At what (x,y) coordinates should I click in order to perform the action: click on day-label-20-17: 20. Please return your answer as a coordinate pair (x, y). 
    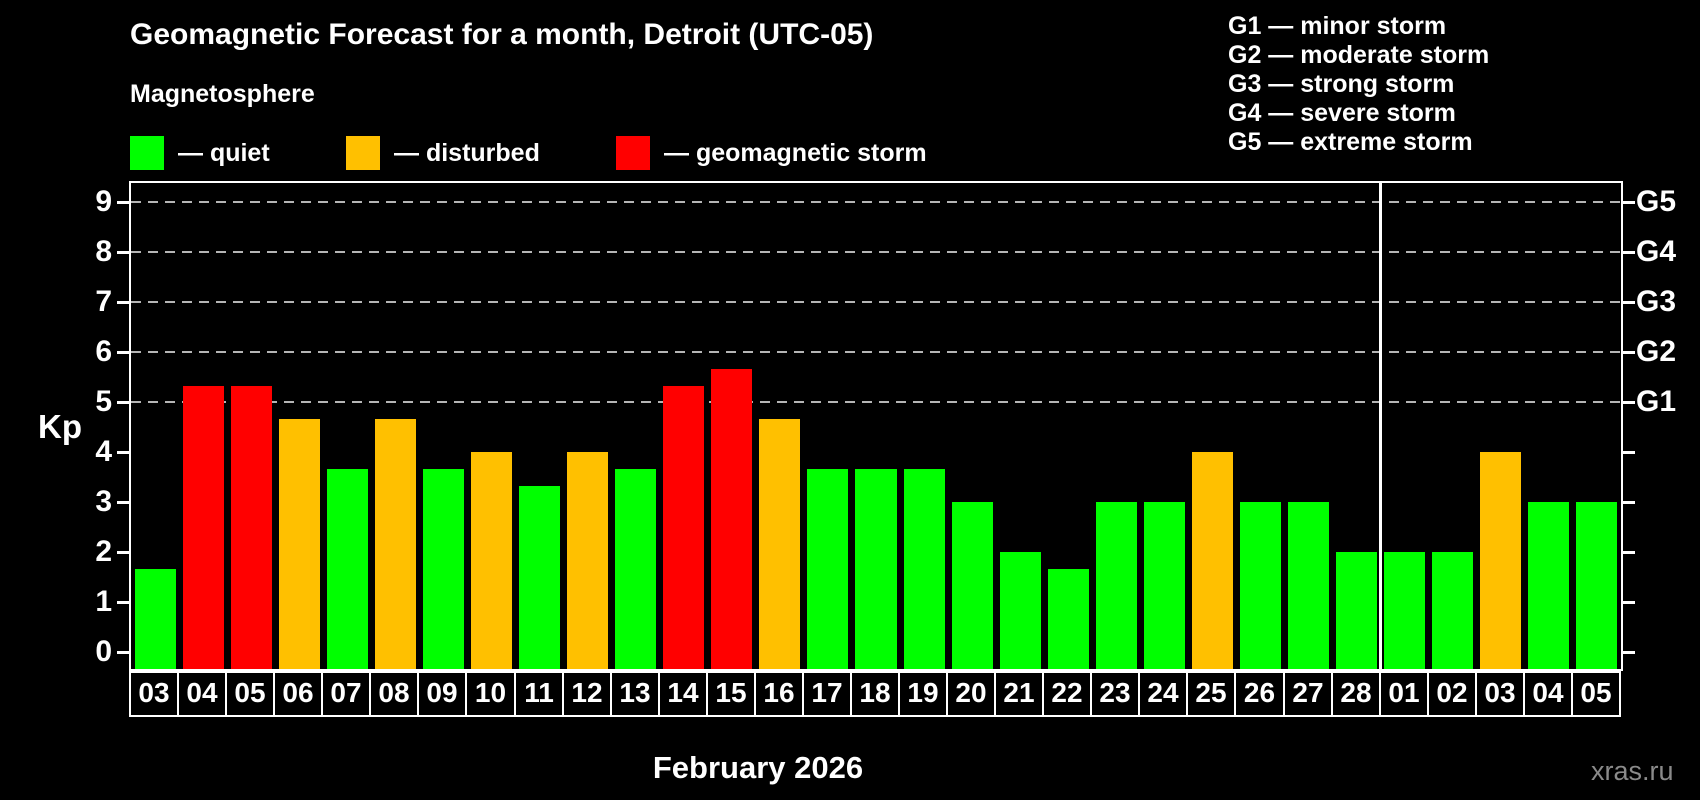
    Looking at the image, I should click on (971, 694).